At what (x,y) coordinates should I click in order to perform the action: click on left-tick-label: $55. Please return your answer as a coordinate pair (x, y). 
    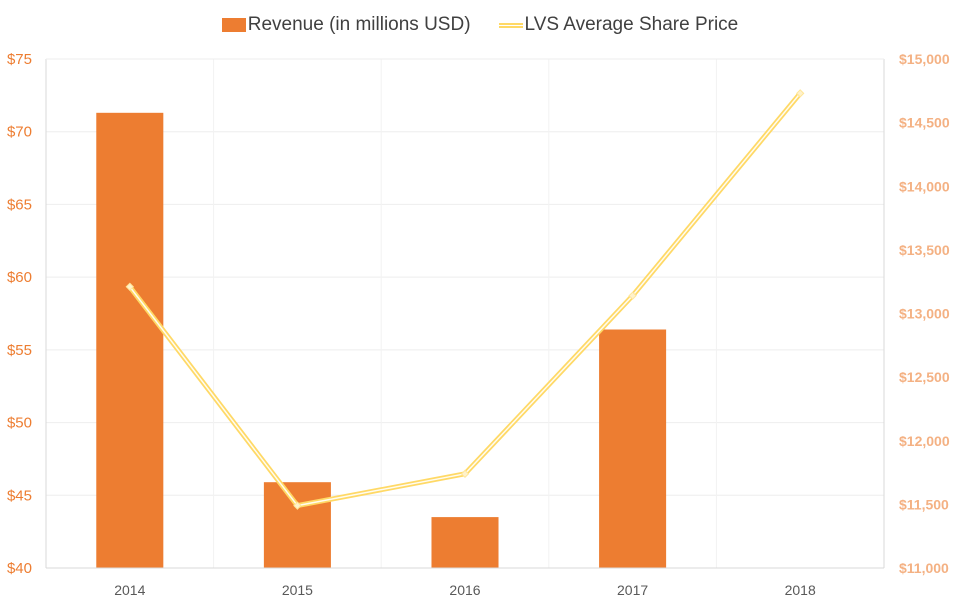
    Looking at the image, I should click on (19, 350).